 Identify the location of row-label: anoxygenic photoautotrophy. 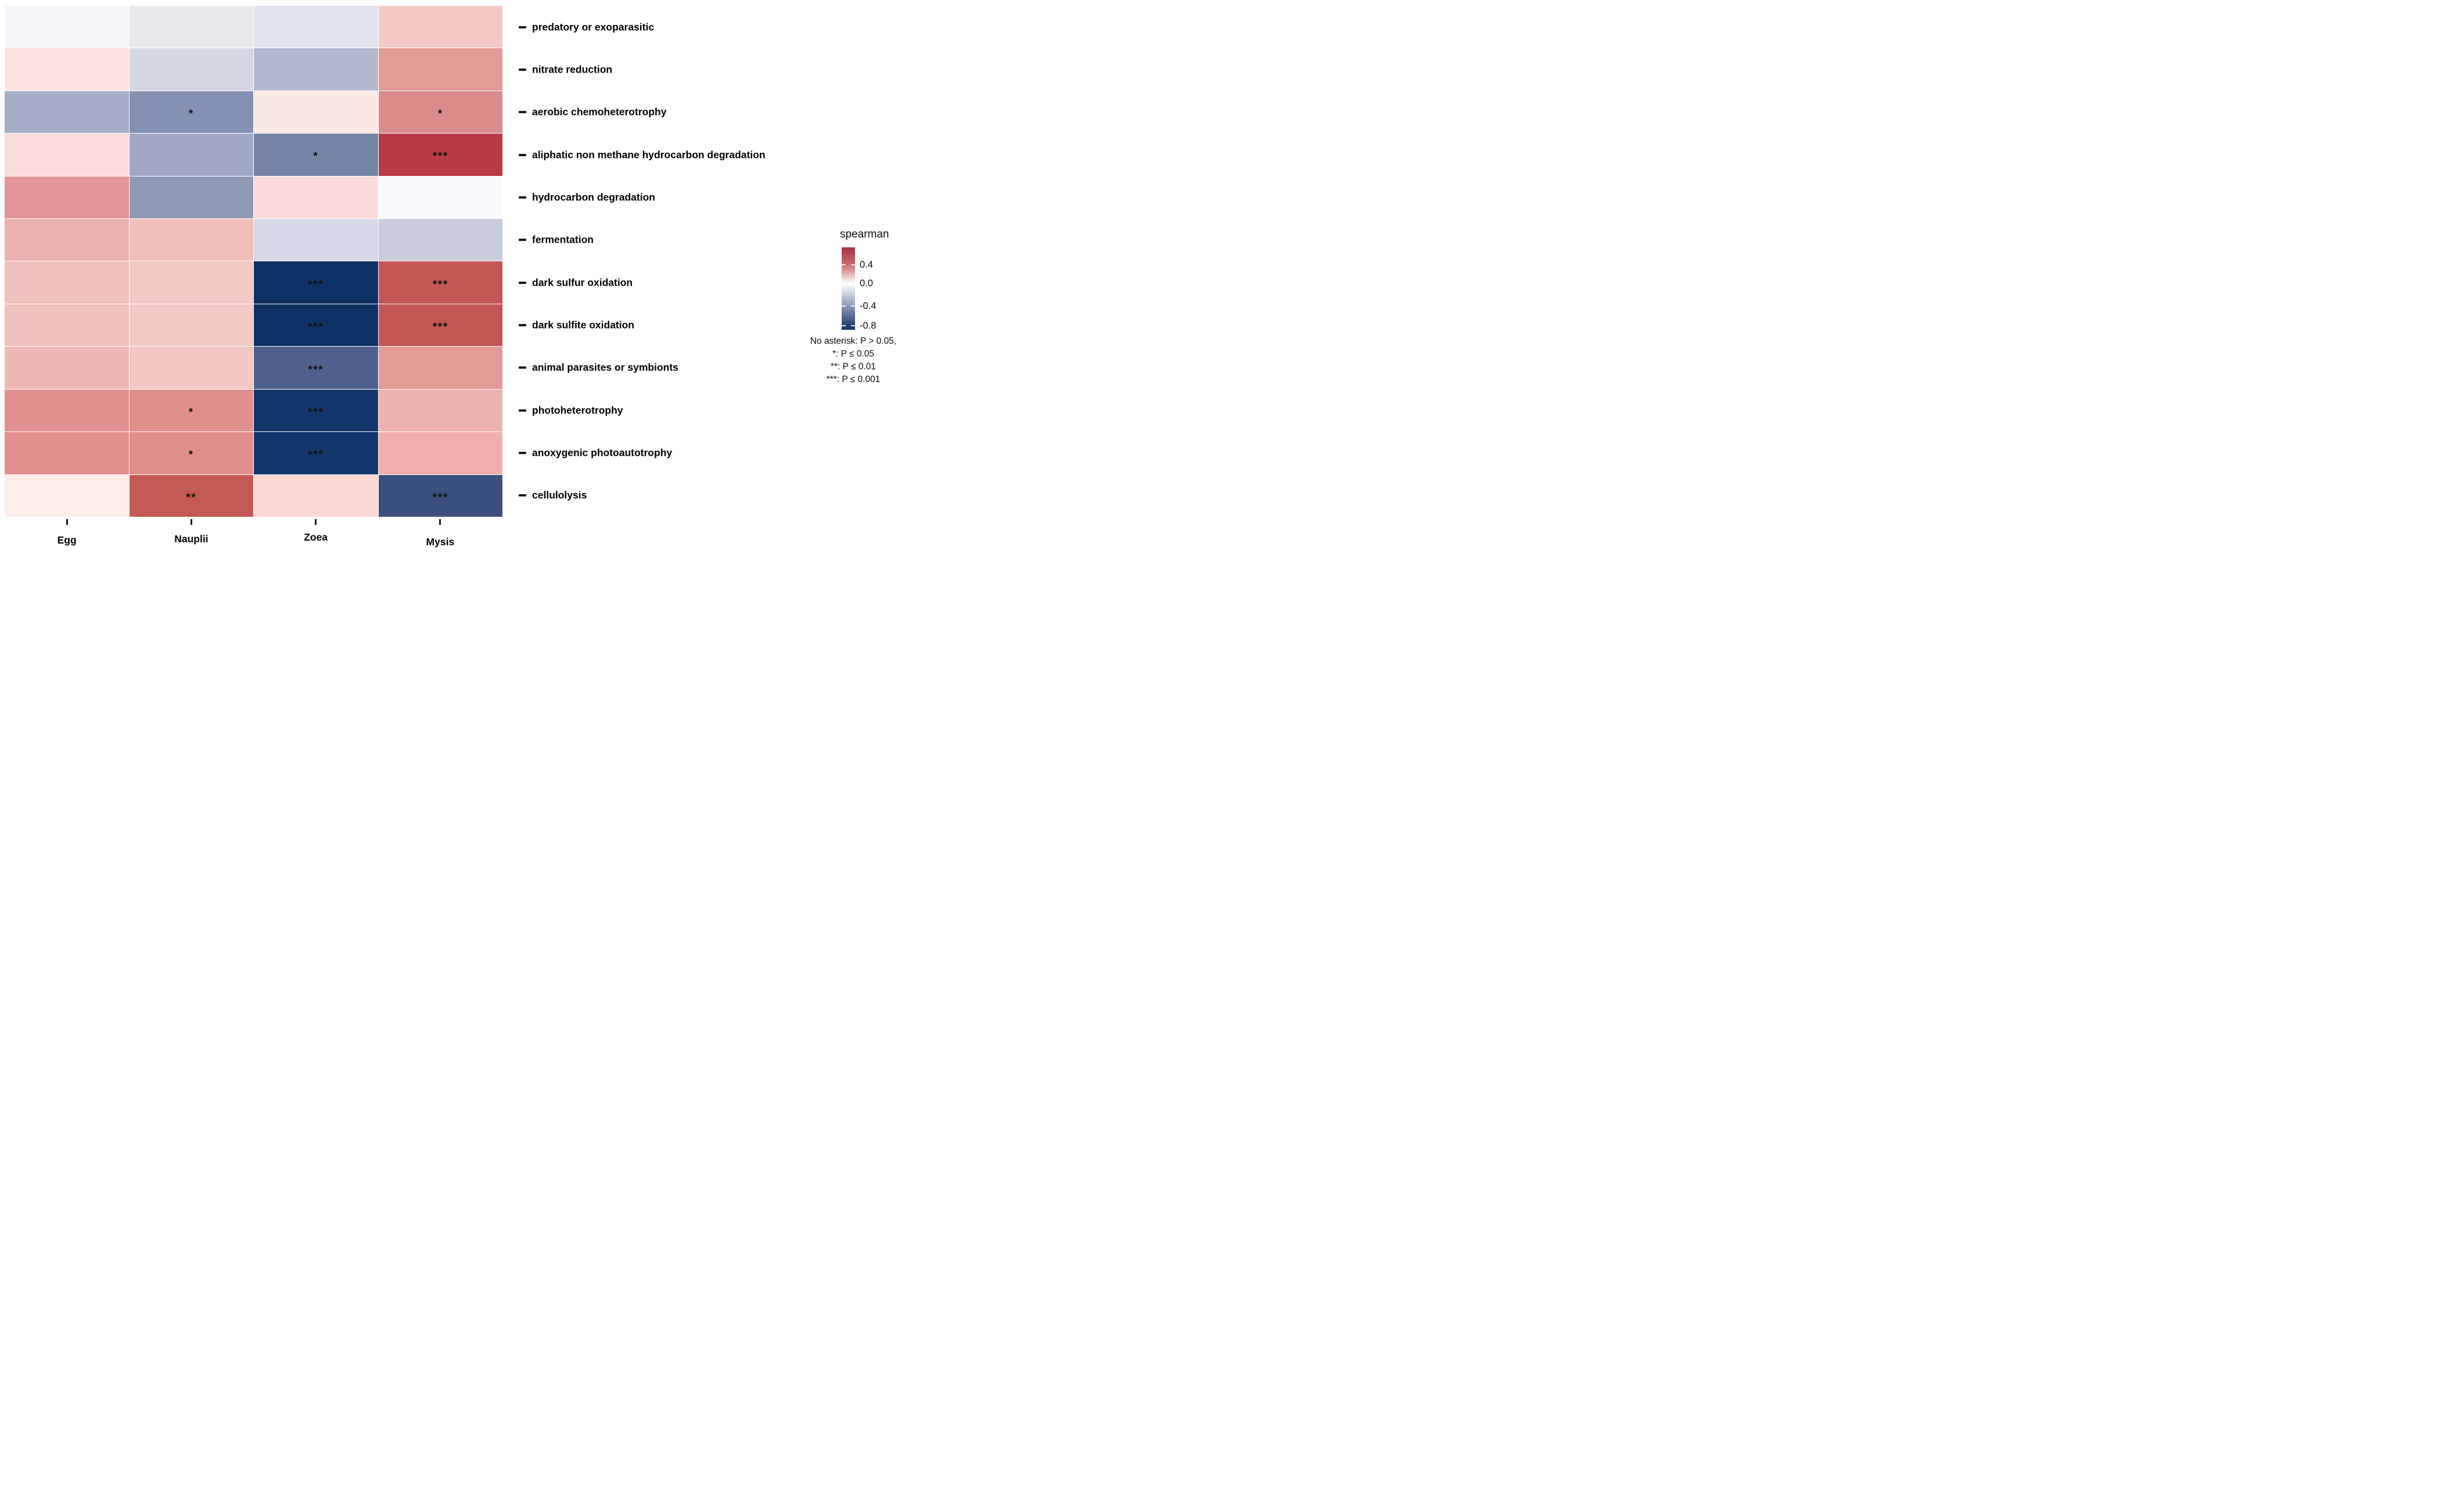
(602, 453).